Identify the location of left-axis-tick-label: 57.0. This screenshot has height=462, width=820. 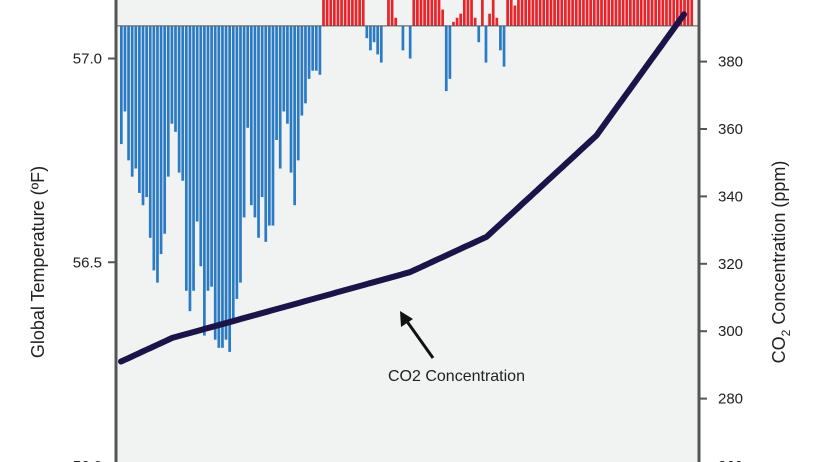
(87, 59).